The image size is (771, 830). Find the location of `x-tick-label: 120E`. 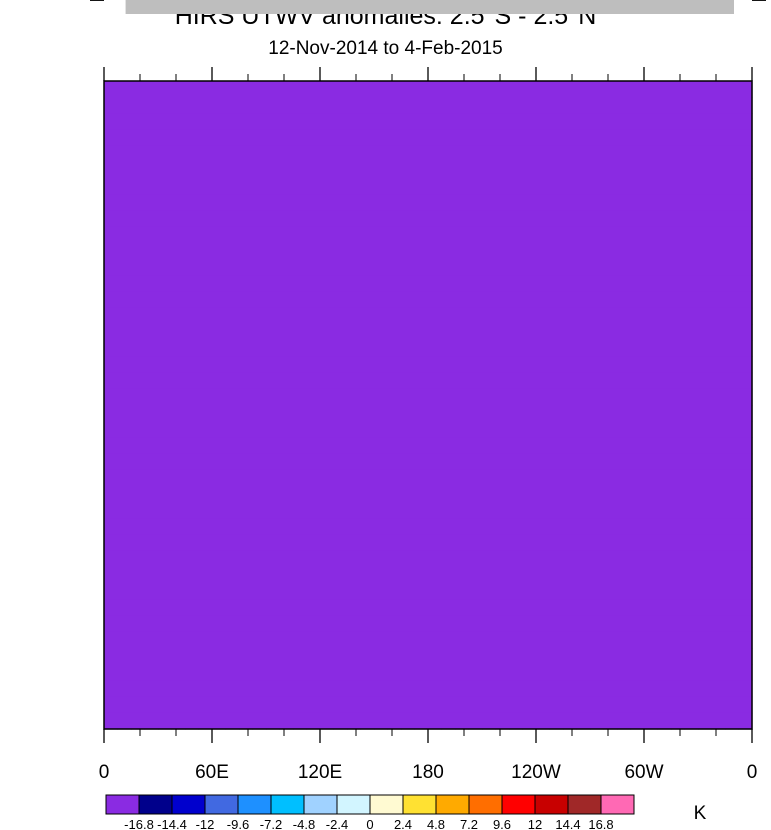

x-tick-label: 120E is located at coordinates (320, 772).